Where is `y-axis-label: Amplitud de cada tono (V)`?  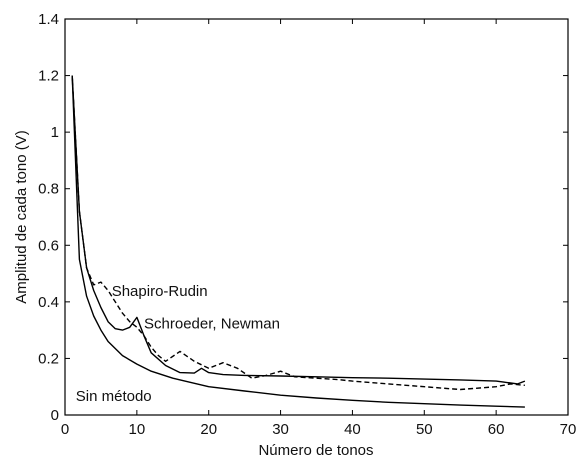 y-axis-label: Amplitud de cada tono (V) is located at coordinates (21, 216).